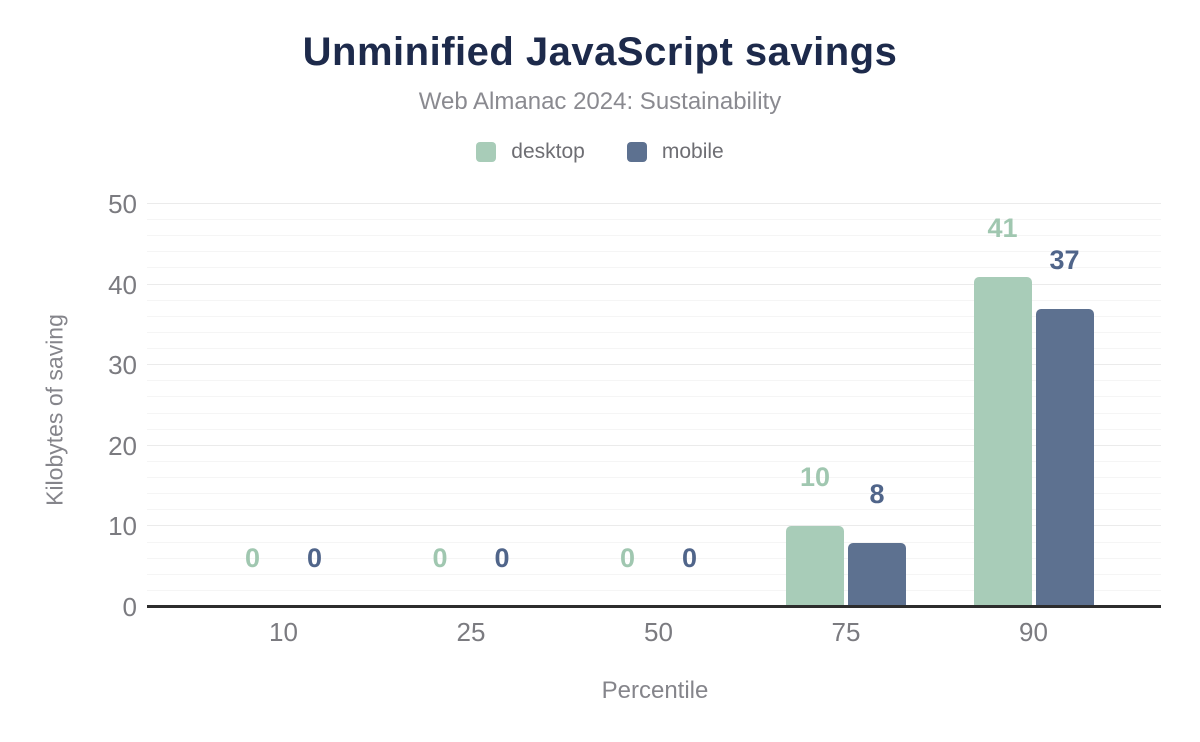 This screenshot has height=742, width=1200. What do you see at coordinates (846, 632) in the screenshot?
I see `x-tick-label: 75` at bounding box center [846, 632].